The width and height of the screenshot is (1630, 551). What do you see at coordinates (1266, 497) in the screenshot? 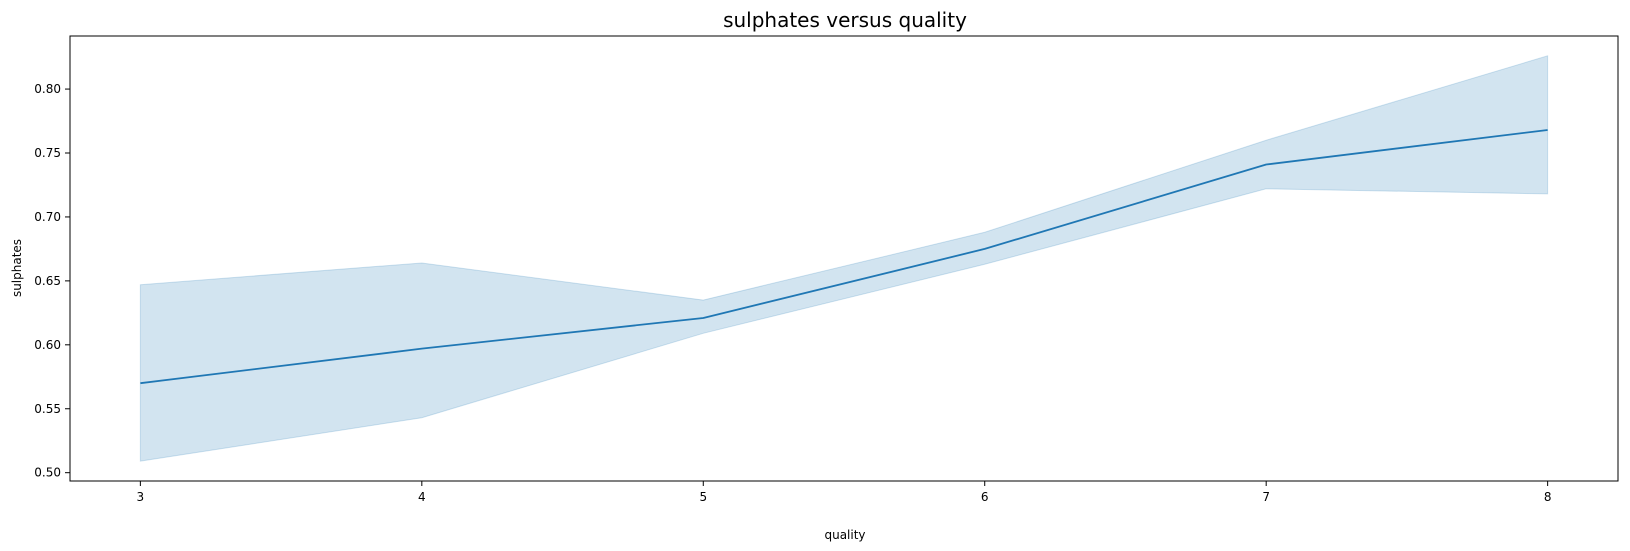
I see `x-tick-label-7: 7` at bounding box center [1266, 497].